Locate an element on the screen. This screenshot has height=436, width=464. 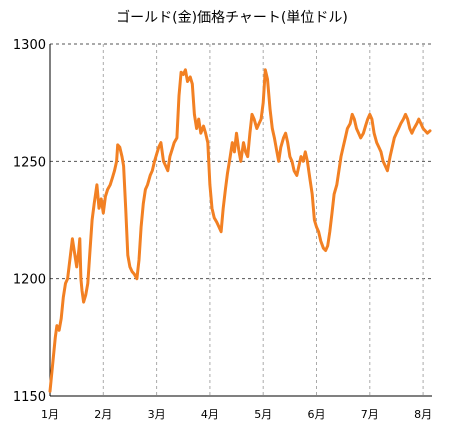
x-tick-label: 6月 is located at coordinates (317, 414).